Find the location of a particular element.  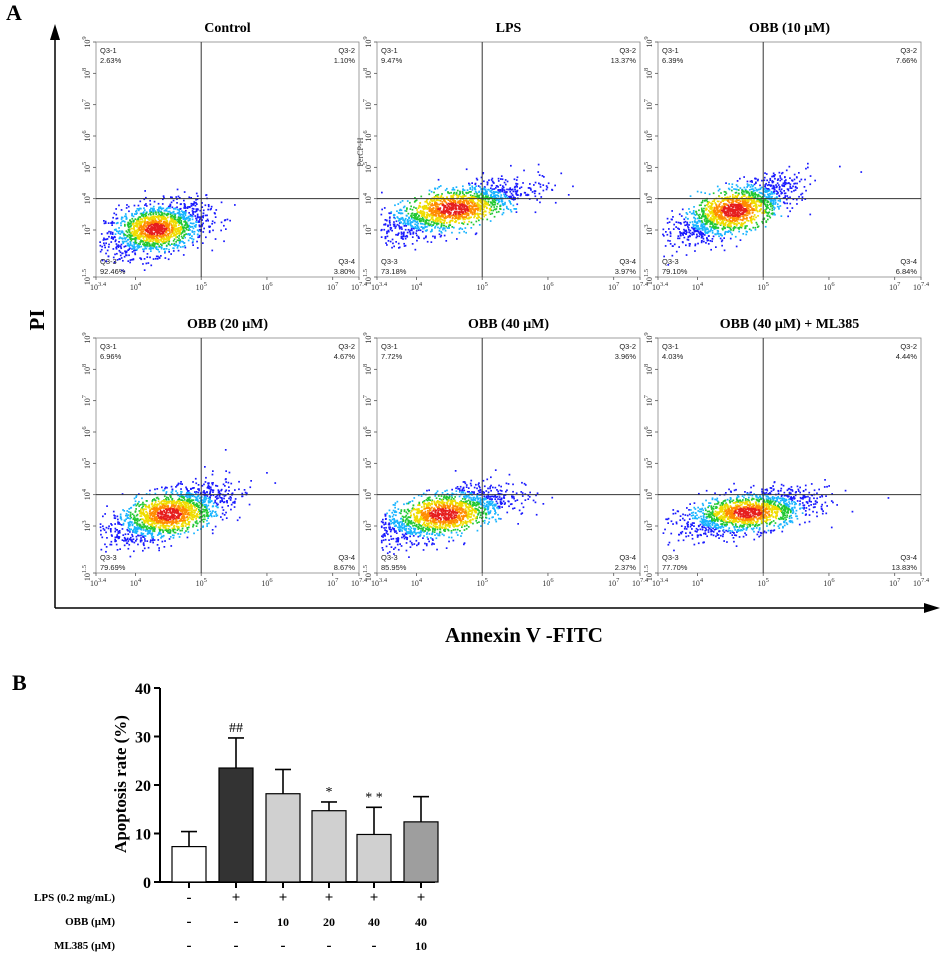

panel-a-x-arrow-icon is located at coordinates (932, 608).